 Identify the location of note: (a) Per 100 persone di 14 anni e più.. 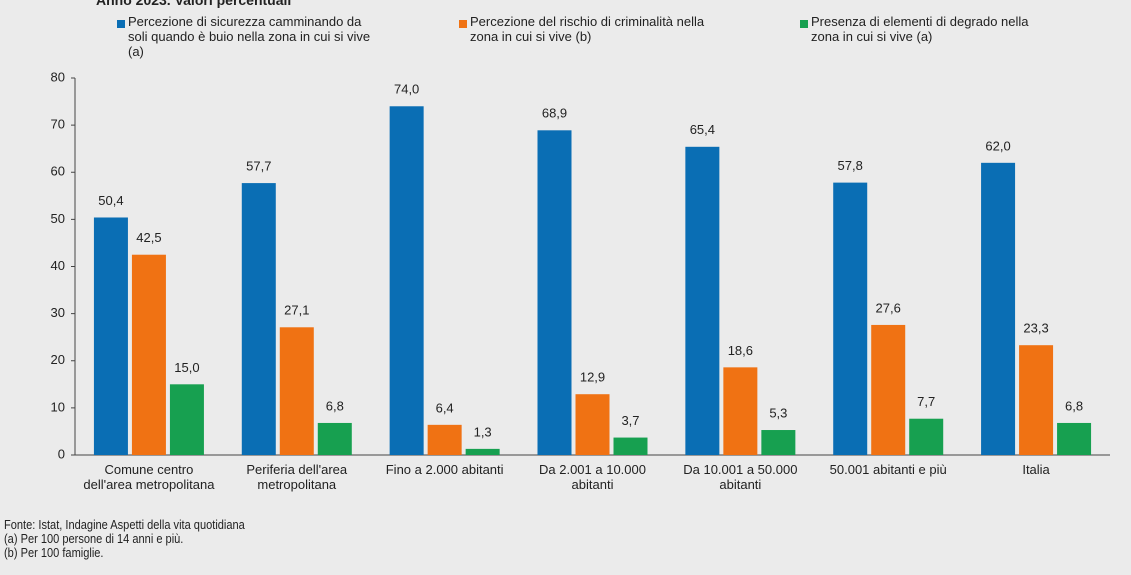
(94, 538).